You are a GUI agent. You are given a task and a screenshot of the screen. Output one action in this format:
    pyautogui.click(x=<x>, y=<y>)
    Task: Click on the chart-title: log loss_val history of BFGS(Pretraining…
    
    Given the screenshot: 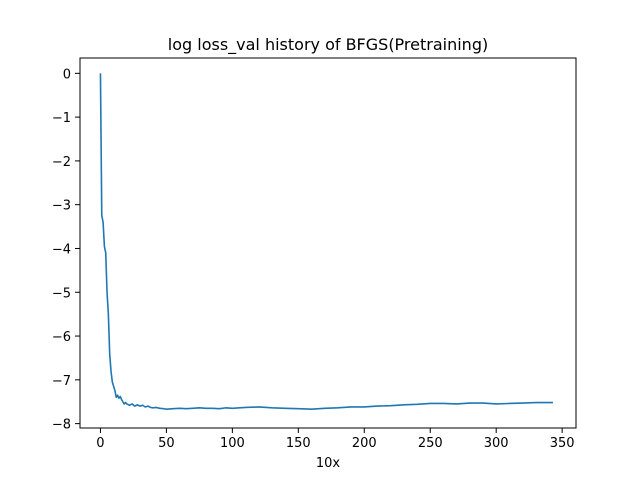 What is the action you would take?
    pyautogui.click(x=328, y=45)
    